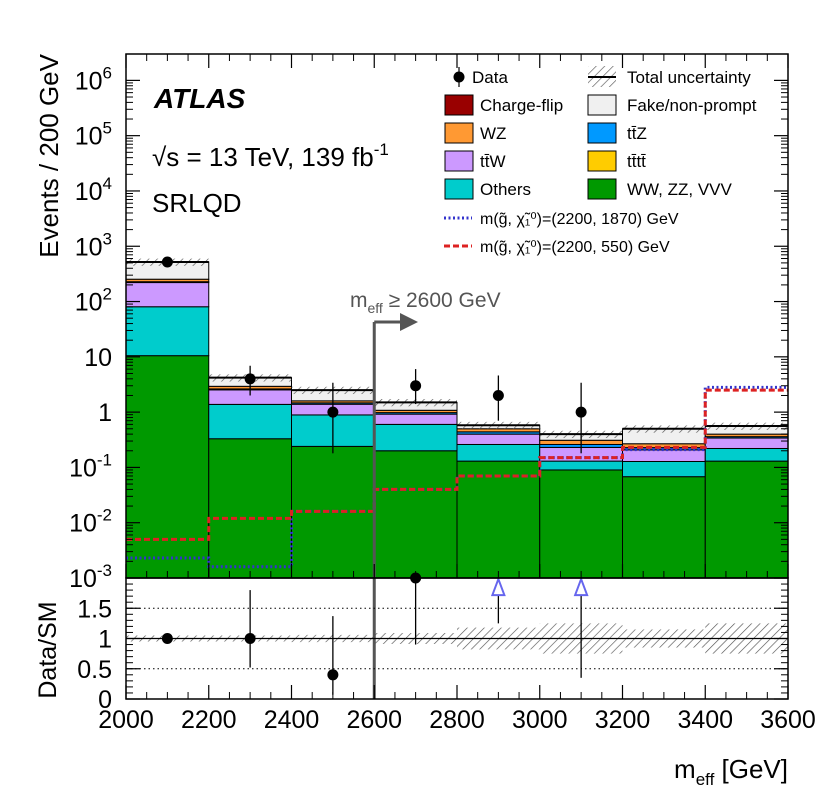 Image resolution: width=830 pixels, height=803 pixels. I want to click on y-tick-label: 10, so click(98, 358).